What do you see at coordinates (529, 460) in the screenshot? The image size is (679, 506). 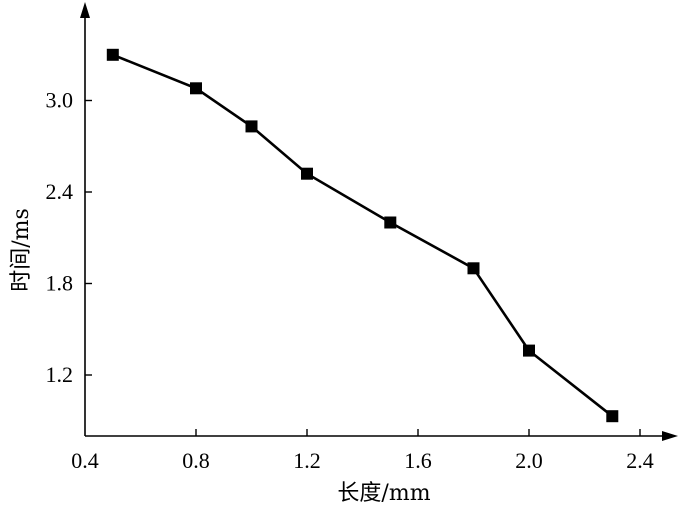 I see `x-tick-label: 2.0` at bounding box center [529, 460].